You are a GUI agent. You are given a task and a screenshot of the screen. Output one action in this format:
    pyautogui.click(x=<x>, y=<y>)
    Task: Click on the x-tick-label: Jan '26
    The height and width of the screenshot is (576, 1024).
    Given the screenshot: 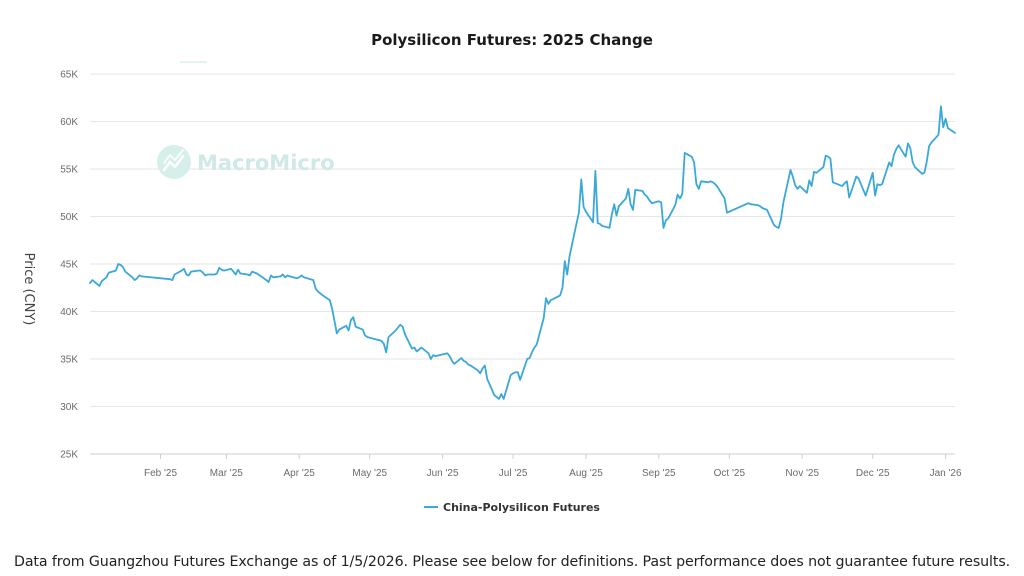 What is the action you would take?
    pyautogui.click(x=946, y=473)
    